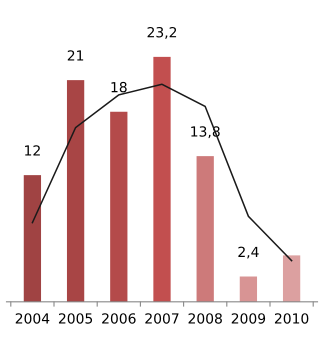 The width and height of the screenshot is (324, 343). I want to click on x-tick-label: 2009, so click(249, 318).